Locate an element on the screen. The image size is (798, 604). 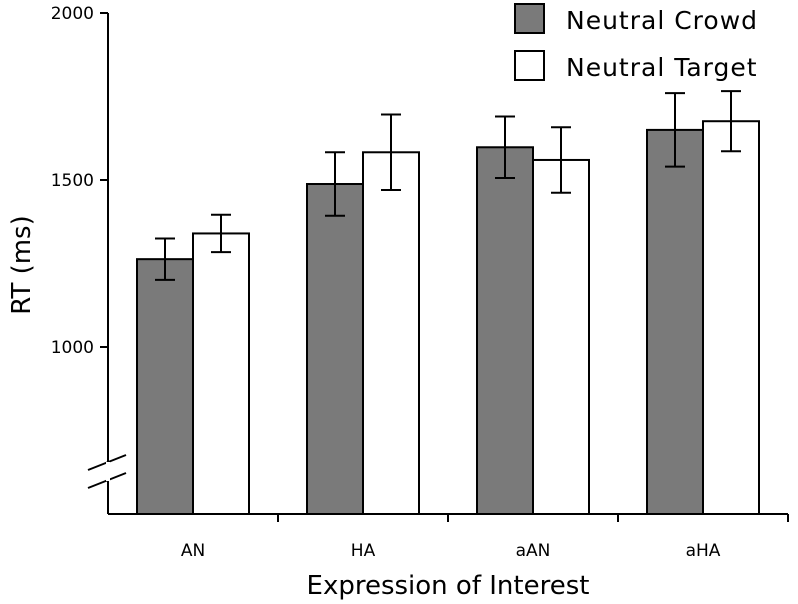
x-tick-label-aAN: aAN is located at coordinates (533, 551).